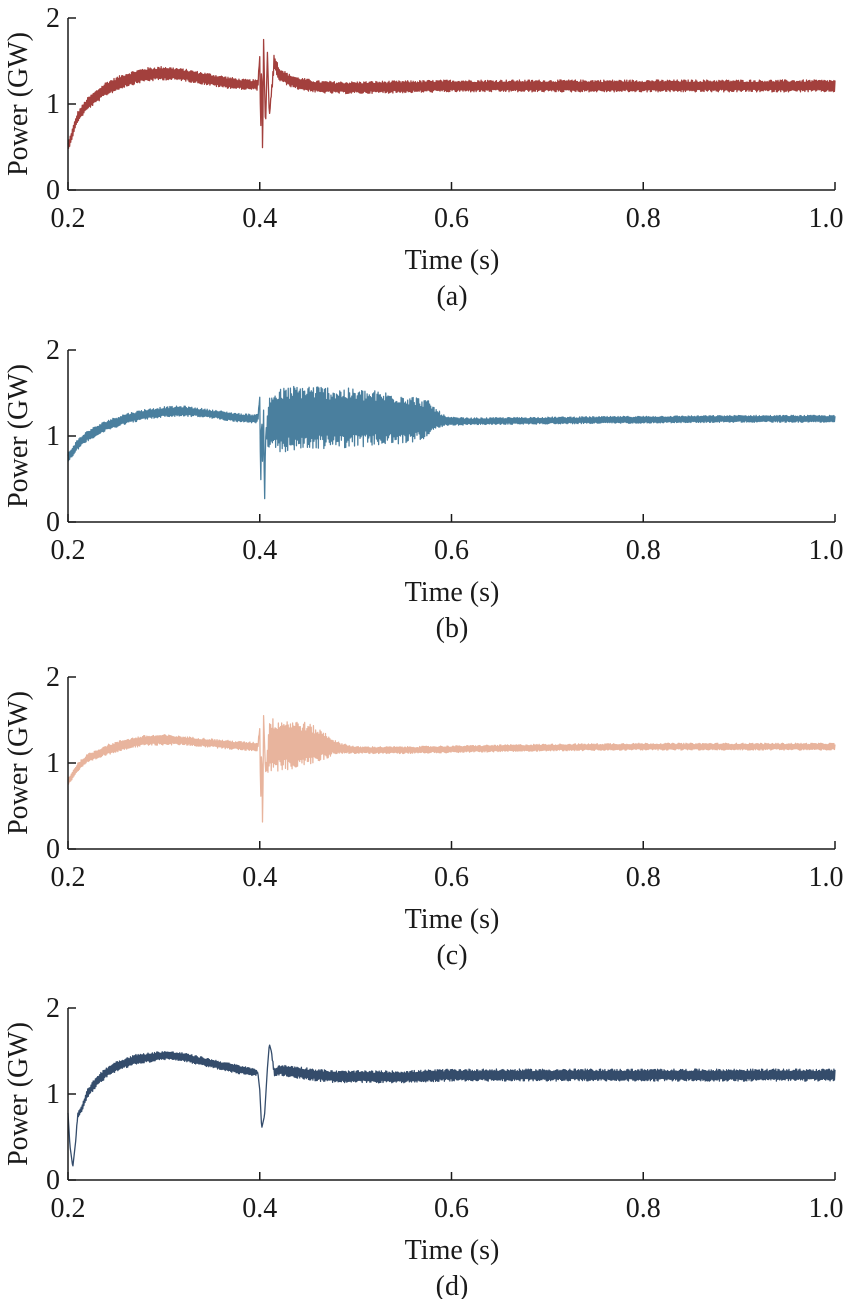 The height and width of the screenshot is (1299, 856). Describe the element at coordinates (452, 1250) in the screenshot. I see `panel-d-x-axis-label: Time (s)` at that location.